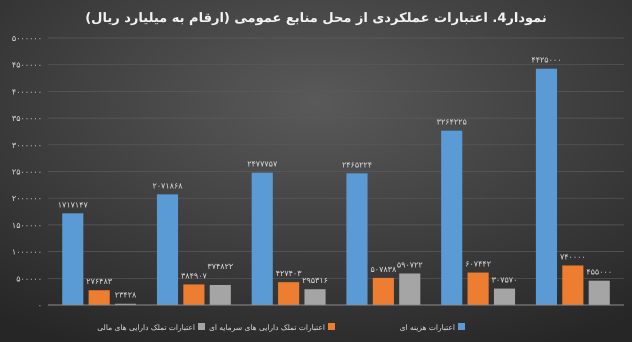  Describe the element at coordinates (478, 264) in the screenshot. I see `data-label: ۶۰۷۴۴۲` at that location.